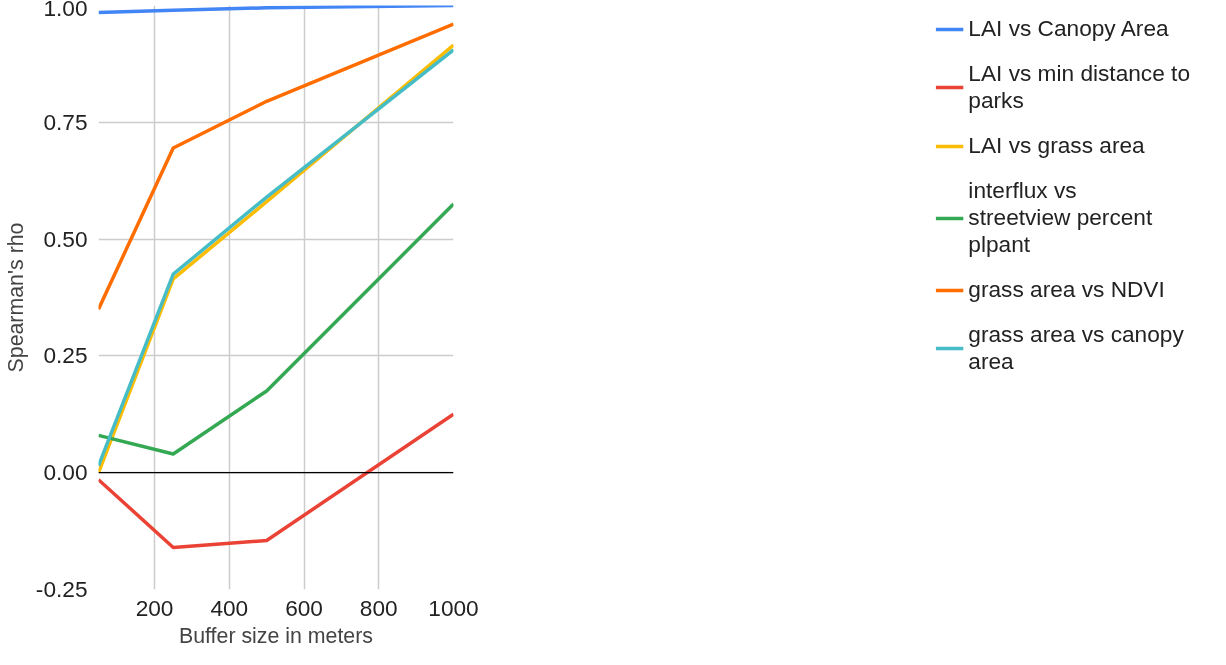  I want to click on x-axis-title: Buffer size in meters, so click(276, 635).